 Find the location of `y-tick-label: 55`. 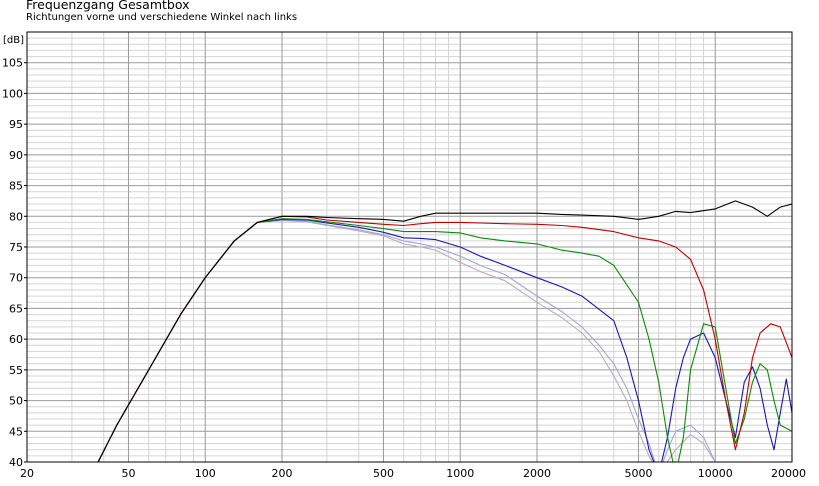

y-tick-label: 55 is located at coordinates (16, 370).